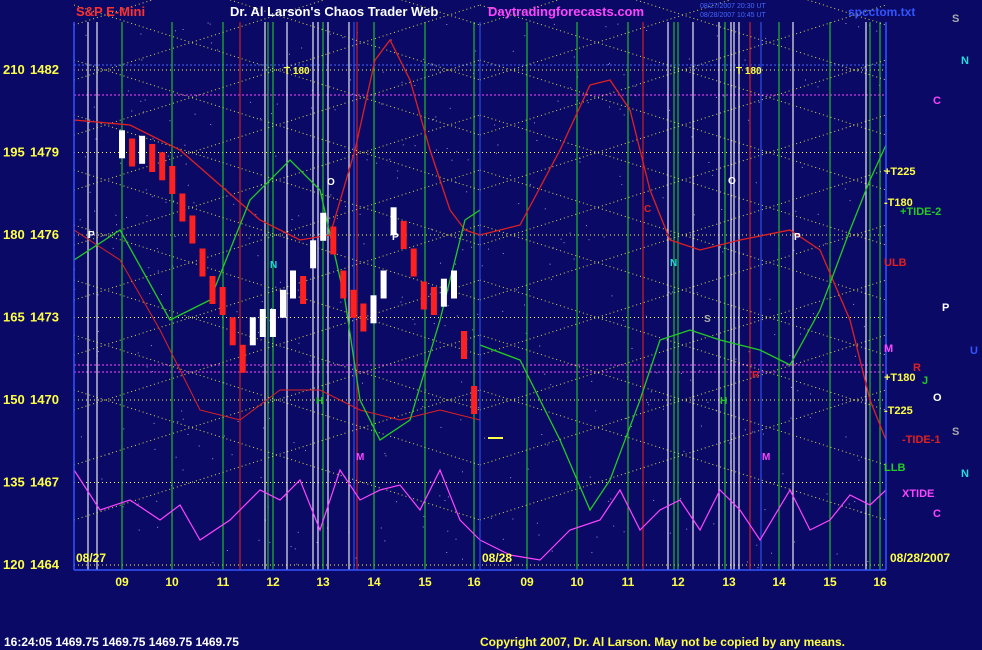 The width and height of the screenshot is (982, 650). What do you see at coordinates (577, 582) in the screenshot?
I see `x-tick-label: 10` at bounding box center [577, 582].